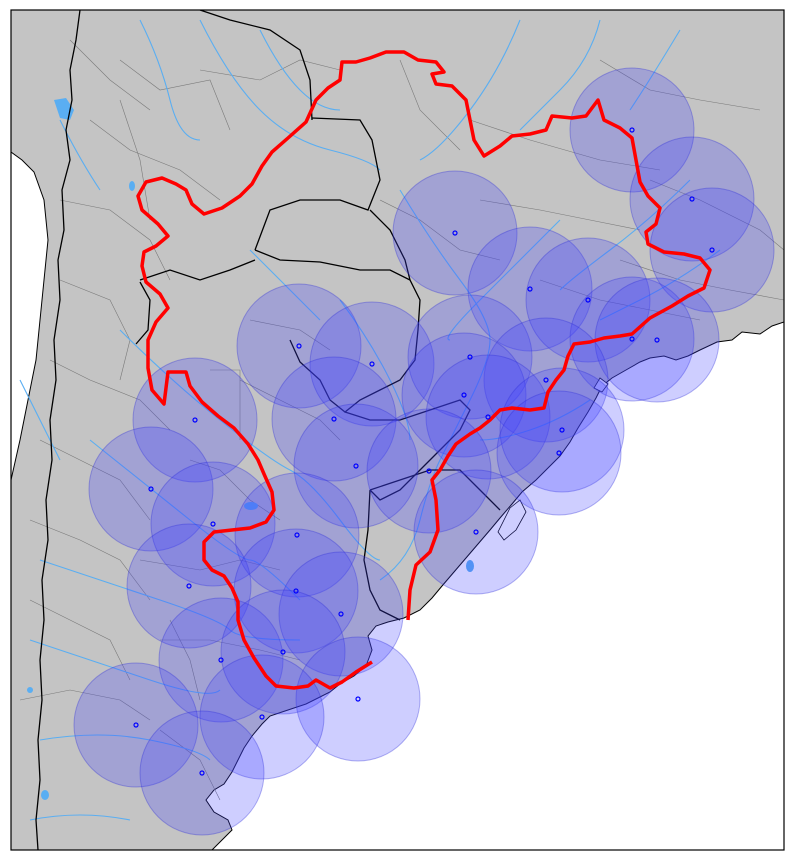 The width and height of the screenshot is (795, 860). I want to click on lake-mirim, so click(470, 566).